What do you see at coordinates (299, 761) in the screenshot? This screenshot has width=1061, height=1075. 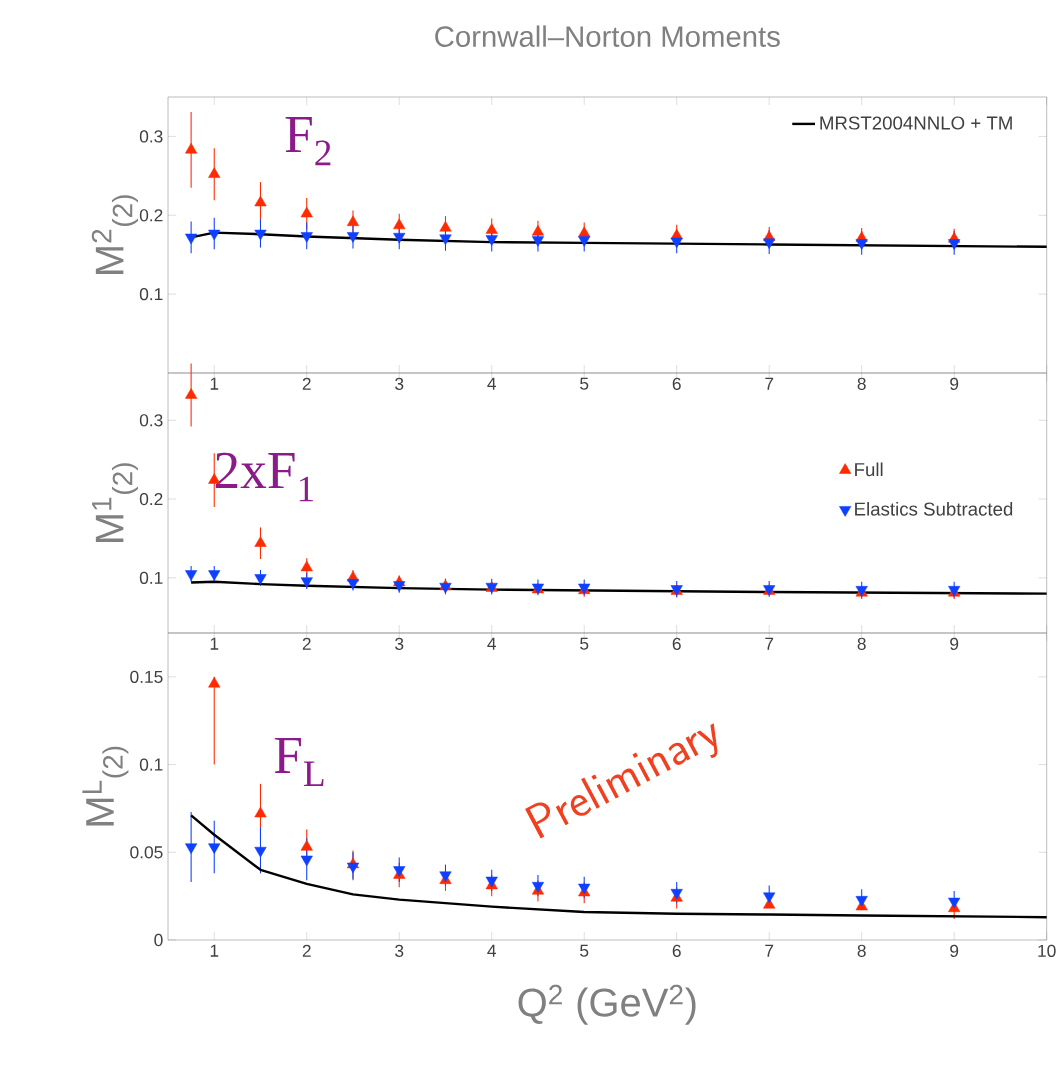 I see `annotation: F$_{L}$` at bounding box center [299, 761].